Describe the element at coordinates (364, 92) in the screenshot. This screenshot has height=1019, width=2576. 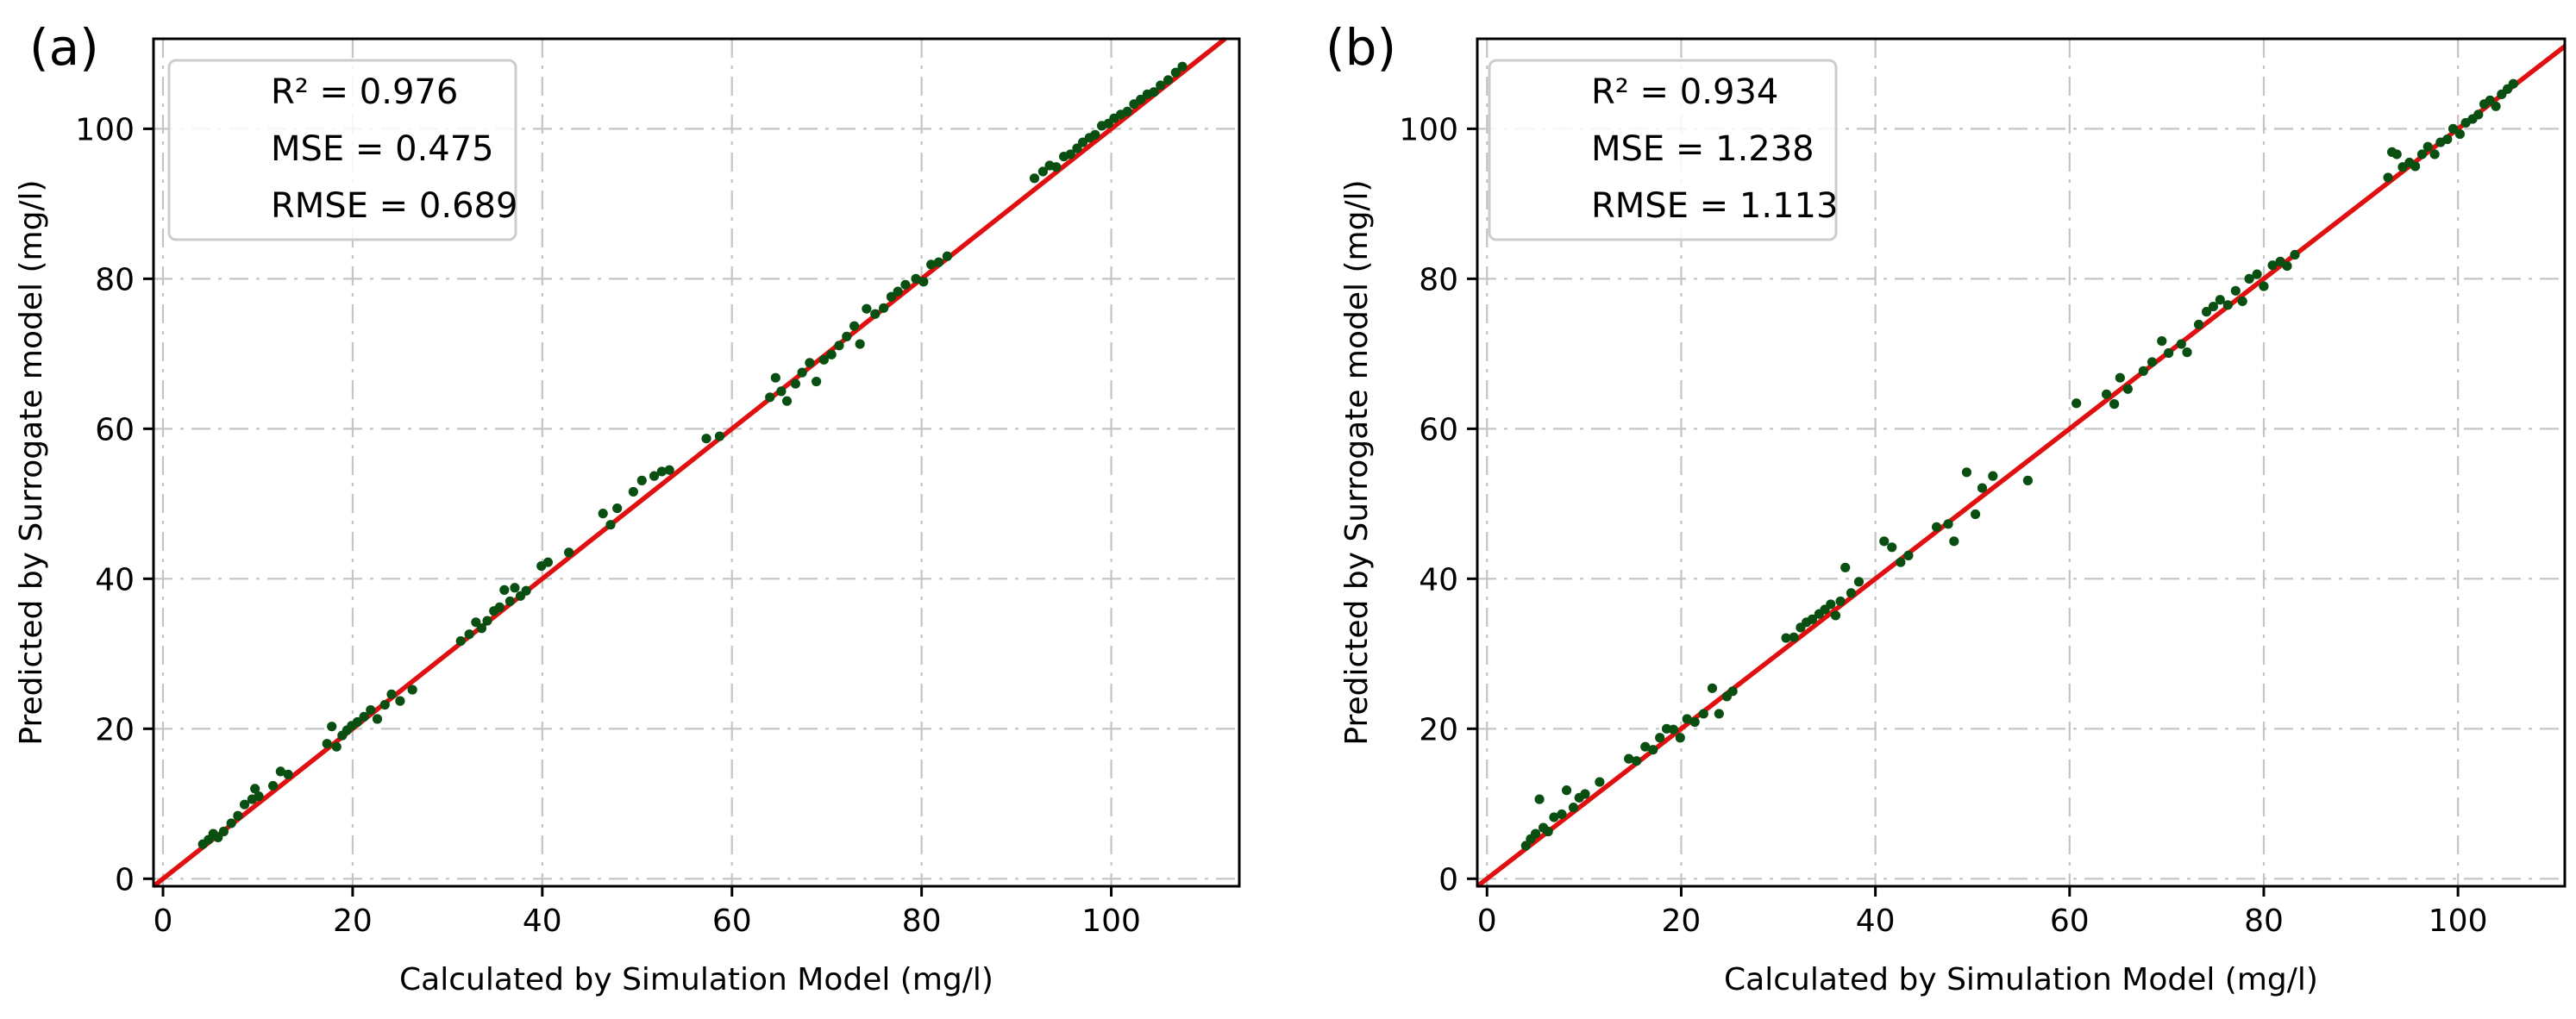
I see `stat-text: R² = 0.976` at that location.